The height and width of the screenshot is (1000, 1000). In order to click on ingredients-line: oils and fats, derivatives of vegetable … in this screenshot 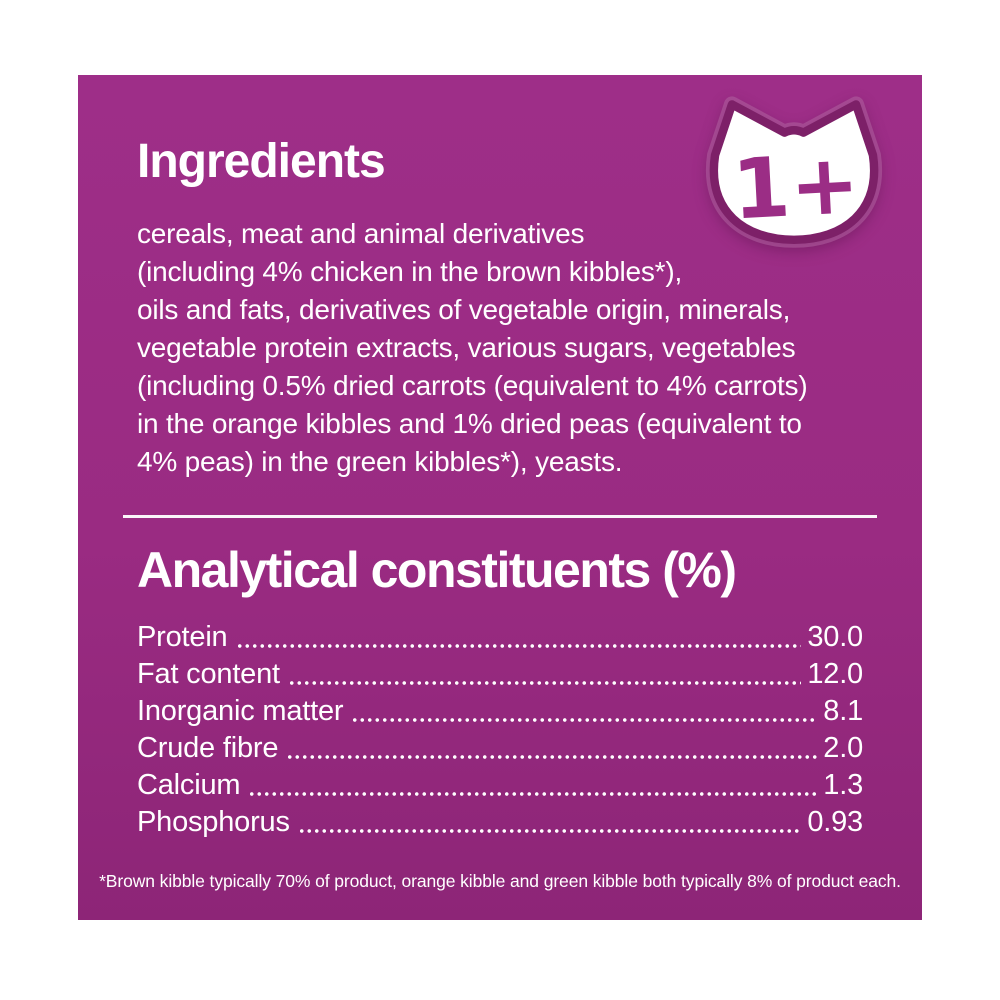, I will do `click(464, 309)`.